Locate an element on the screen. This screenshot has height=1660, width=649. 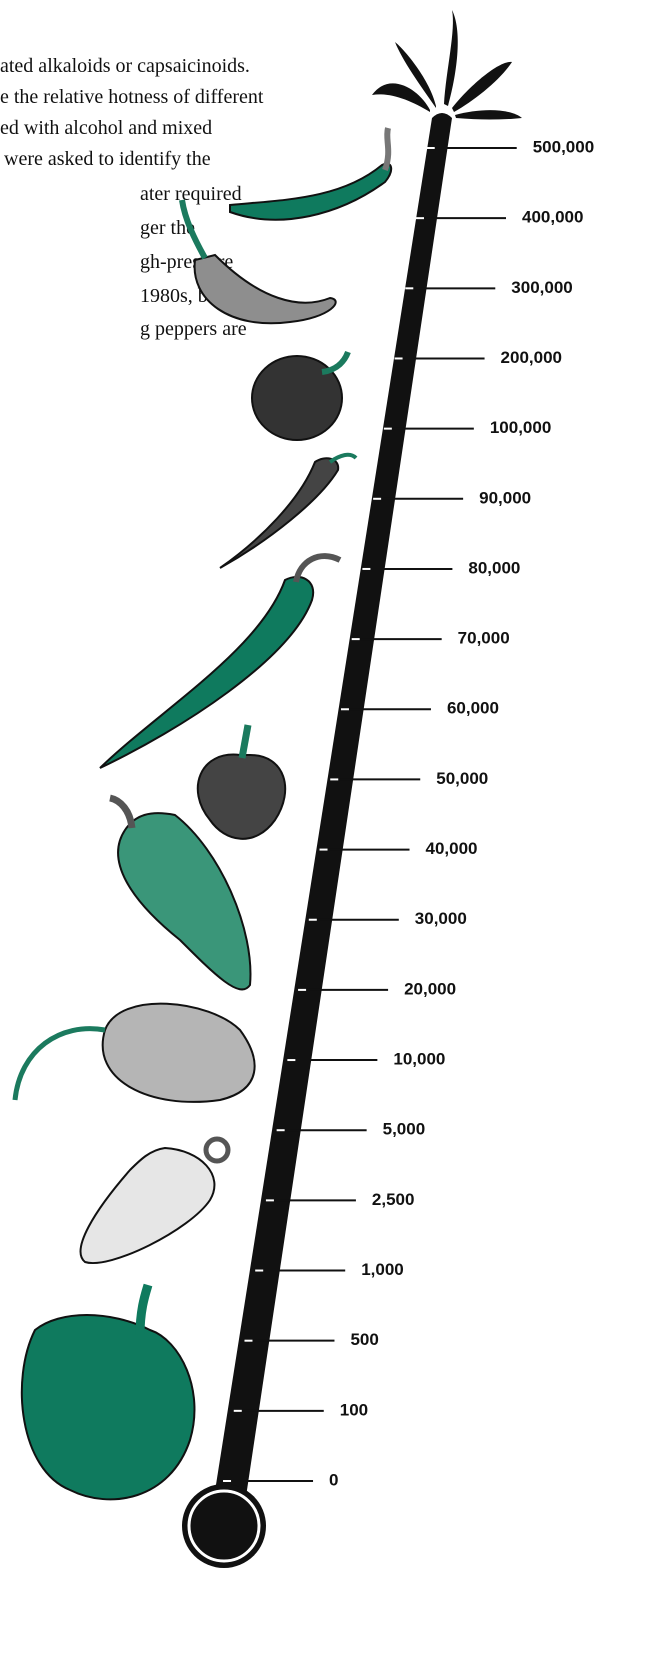
scale-label: 70,000 is located at coordinates (484, 638).